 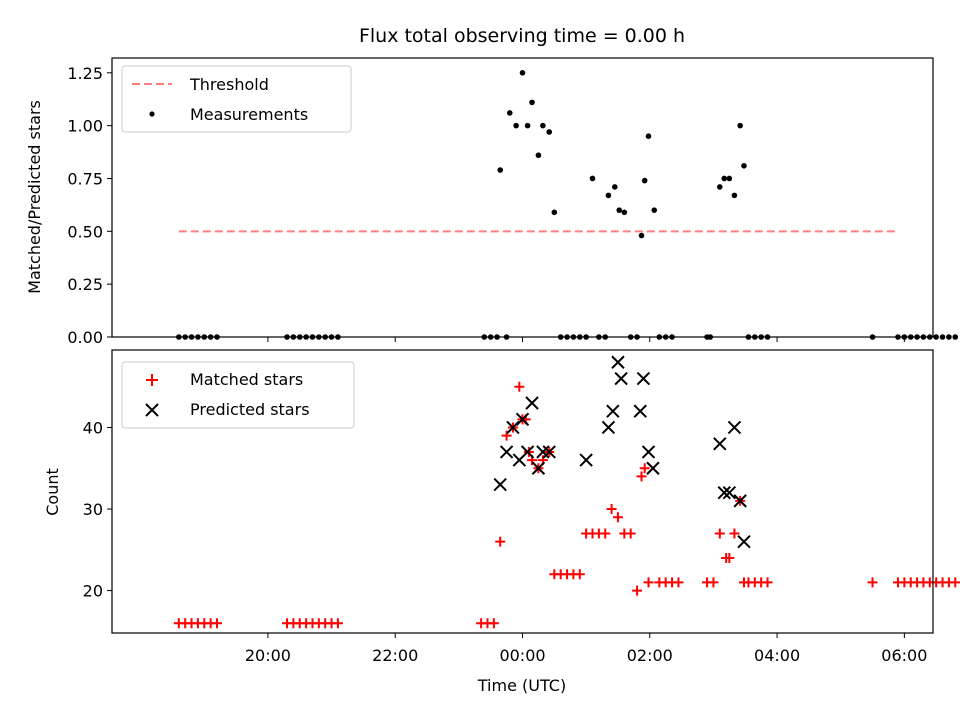 I want to click on bottom-legend: Matched stars Predicted stars, so click(x=238, y=395).